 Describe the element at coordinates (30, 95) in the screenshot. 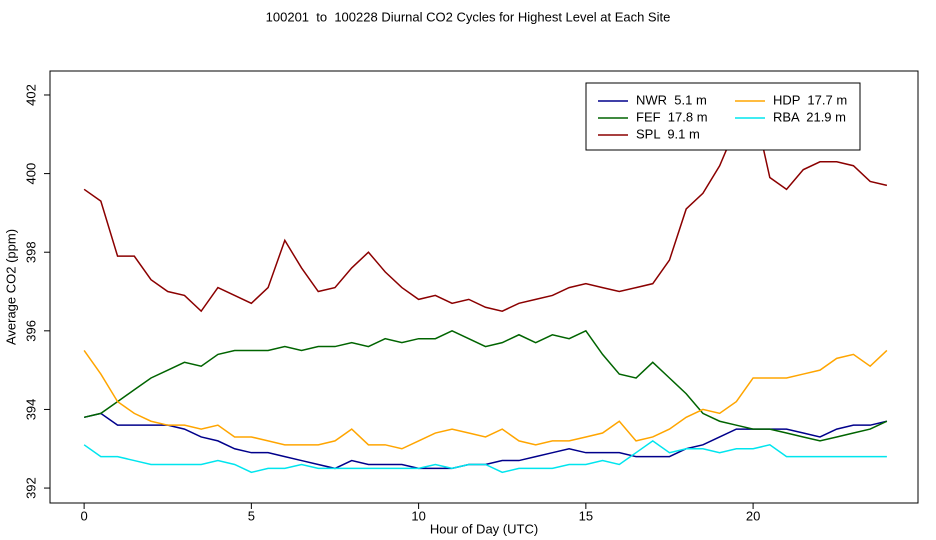

I see `y-tick-label: 402` at that location.